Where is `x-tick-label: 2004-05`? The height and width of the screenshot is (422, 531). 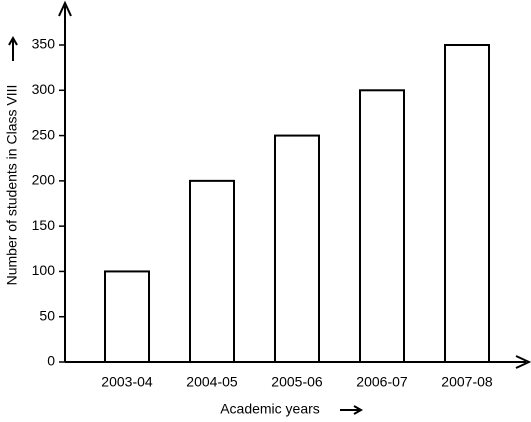 x-tick-label: 2004-05 is located at coordinates (212, 382).